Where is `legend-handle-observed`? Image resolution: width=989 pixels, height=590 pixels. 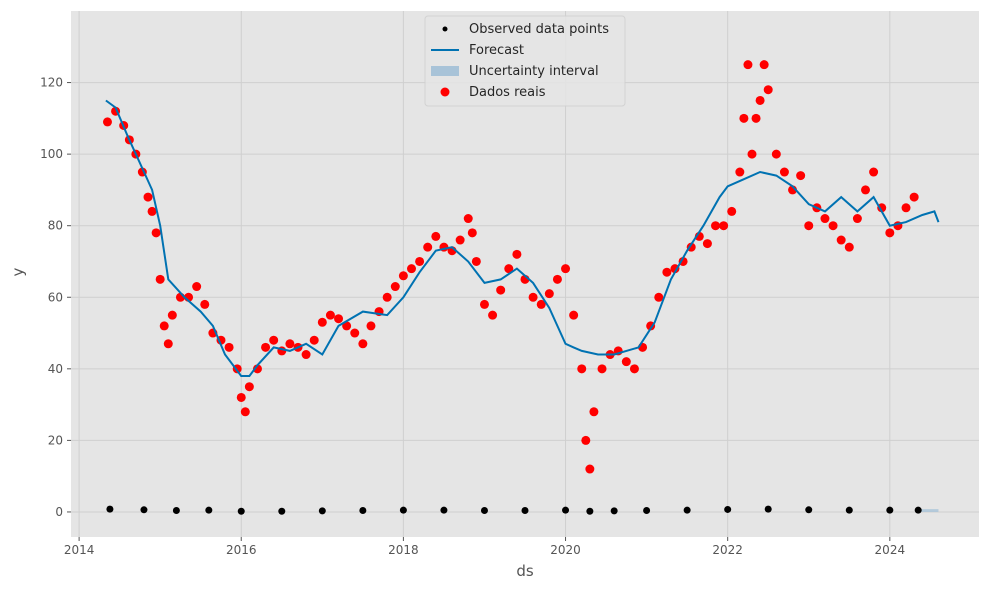
legend-handle-observed is located at coordinates (445, 29).